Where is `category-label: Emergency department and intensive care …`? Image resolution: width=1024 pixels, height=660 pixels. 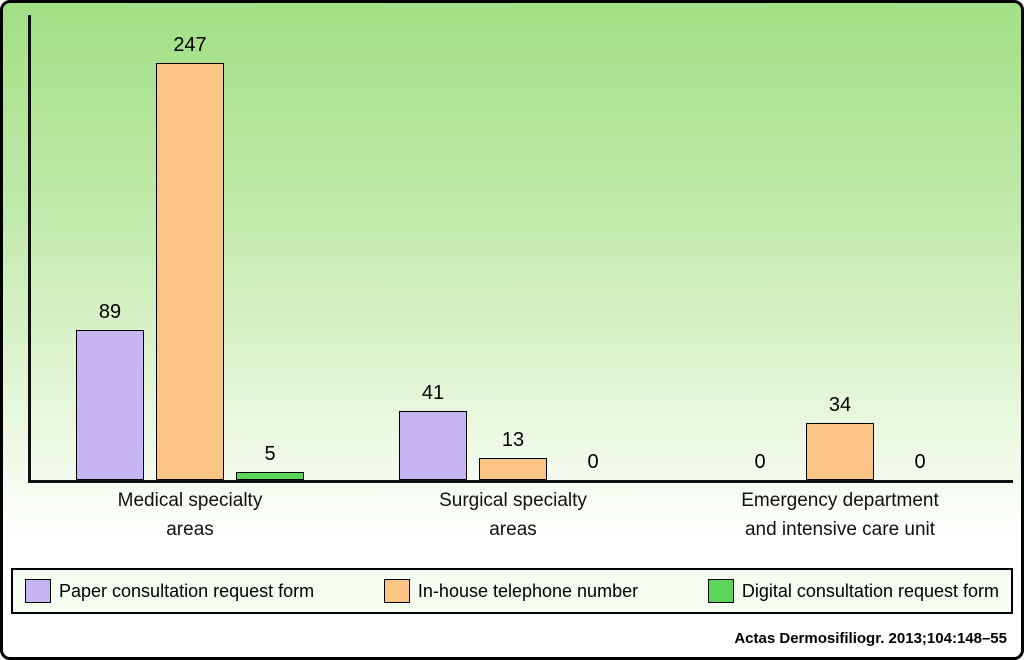
category-label: Emergency department and intensive care … is located at coordinates (840, 515).